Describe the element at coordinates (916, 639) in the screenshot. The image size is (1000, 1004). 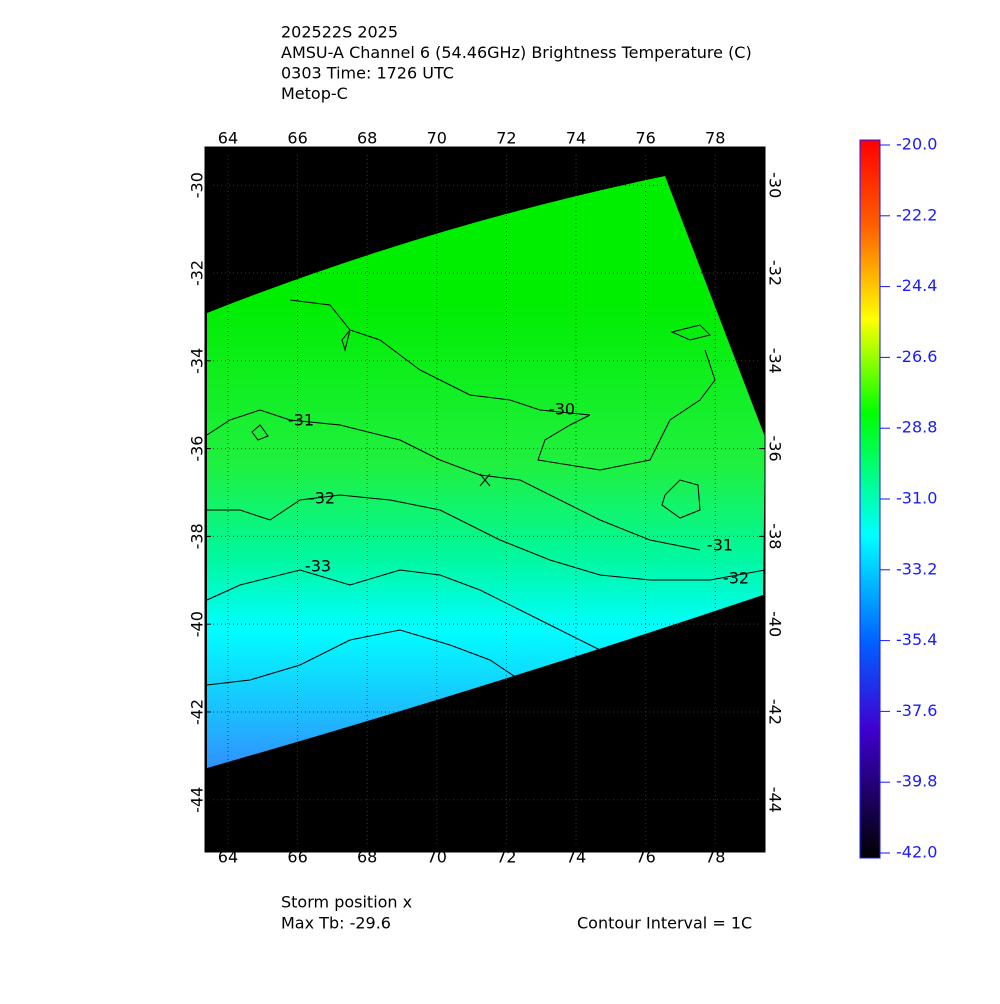
I see `colorbar-tick-label: -35.4` at that location.